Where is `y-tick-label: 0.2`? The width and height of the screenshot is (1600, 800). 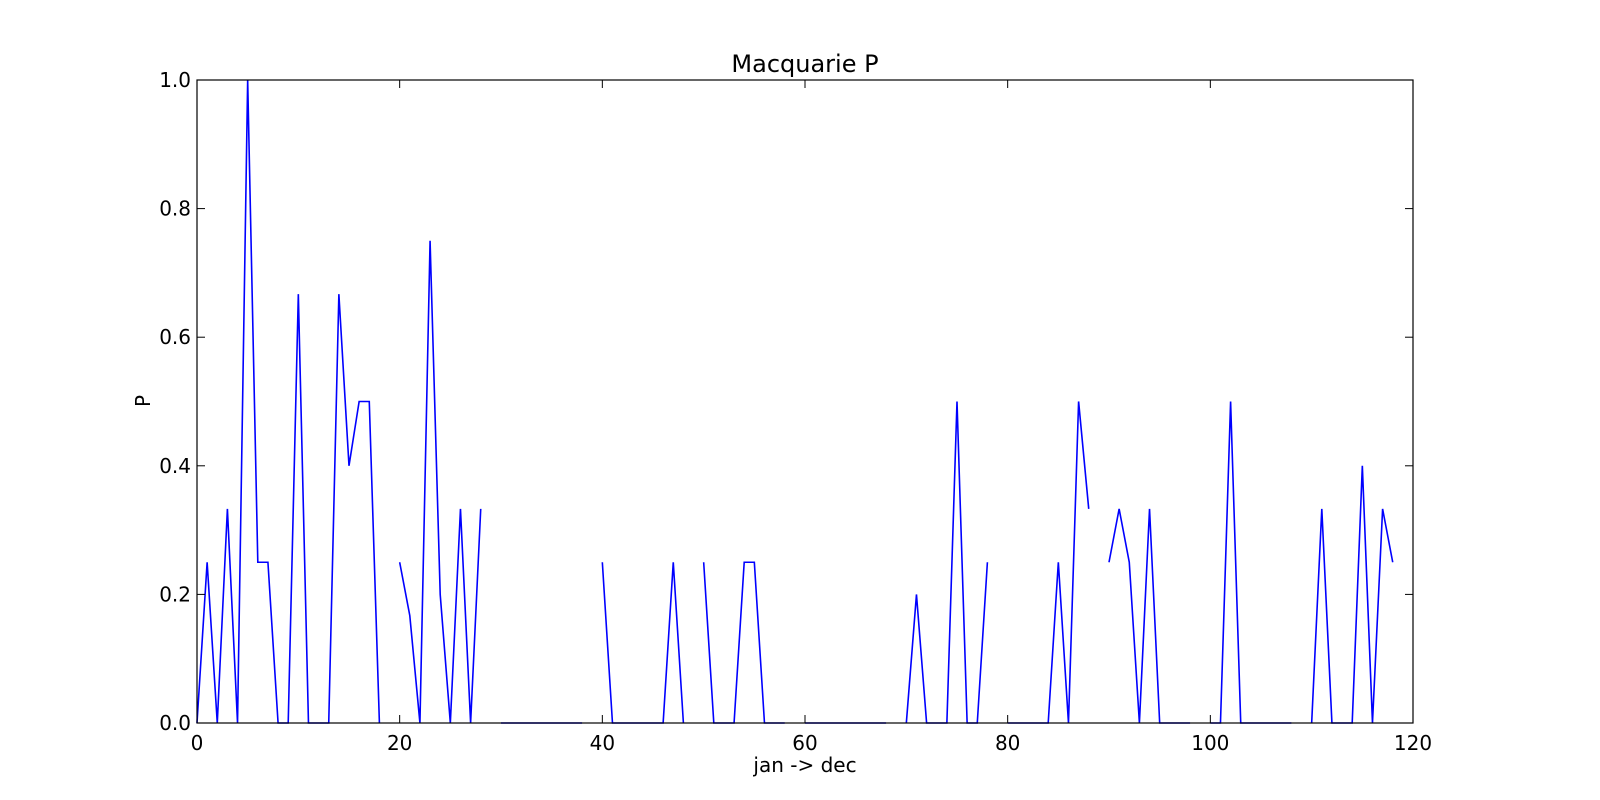 y-tick-label: 0.2 is located at coordinates (175, 594).